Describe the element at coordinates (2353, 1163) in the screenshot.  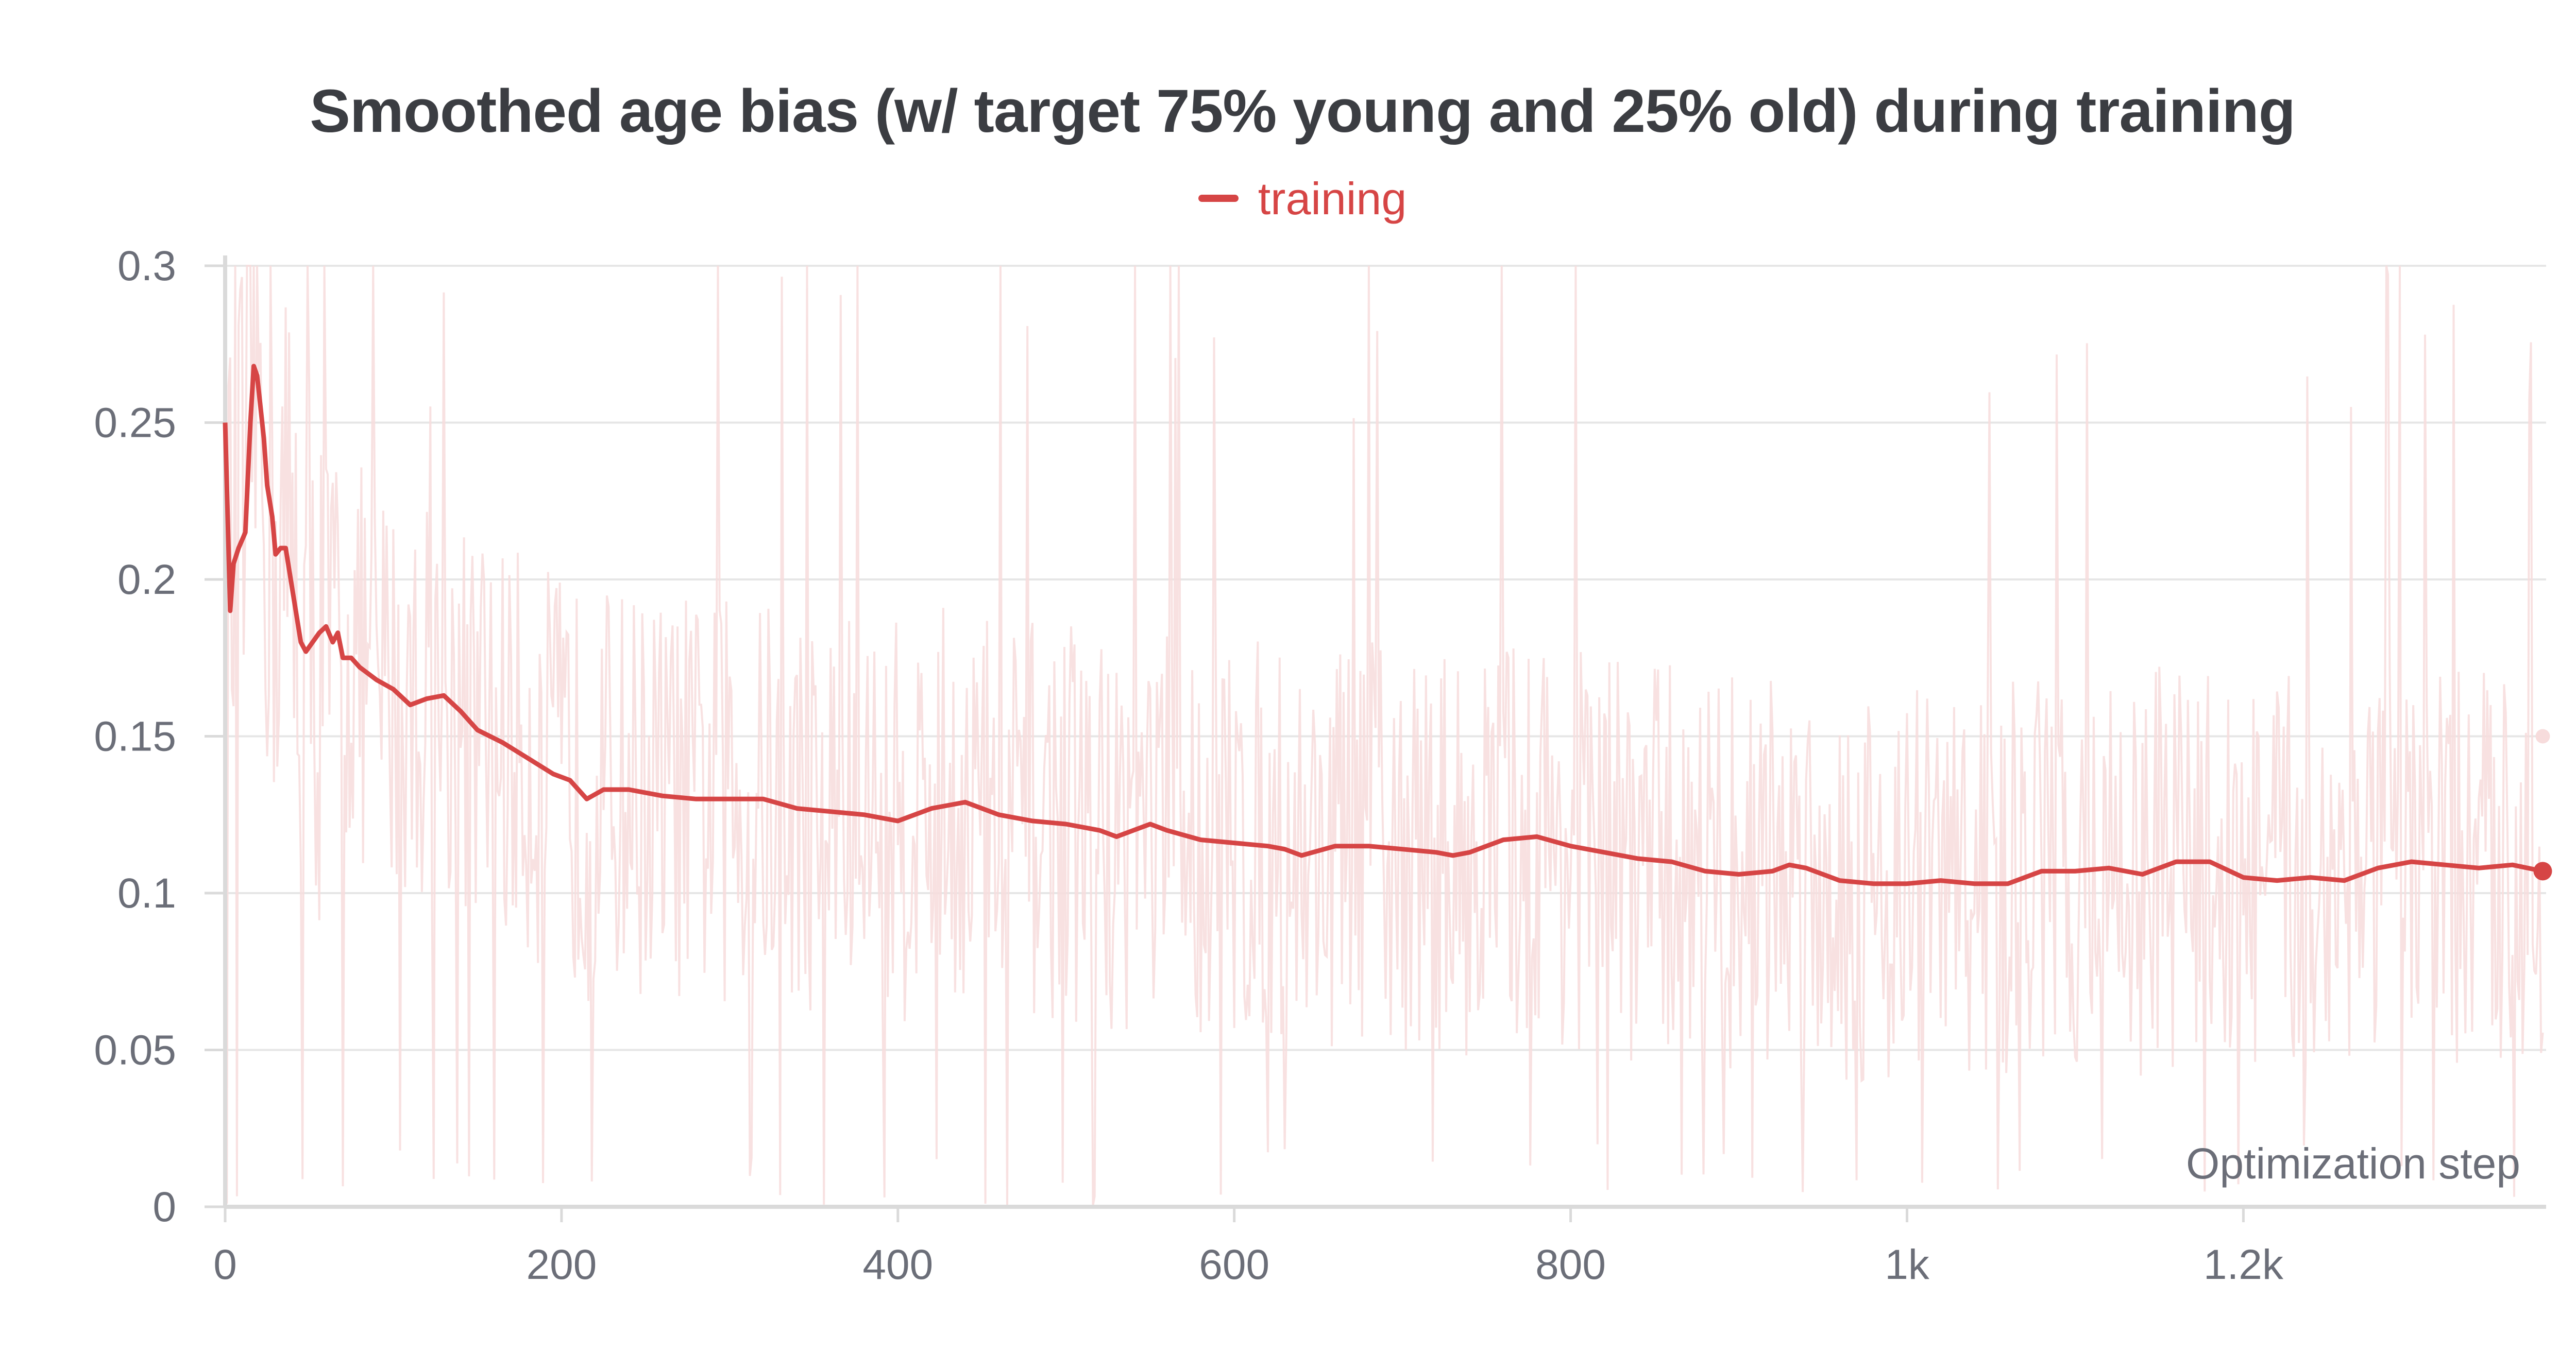
I see `x-axis-title: Optimization step` at that location.